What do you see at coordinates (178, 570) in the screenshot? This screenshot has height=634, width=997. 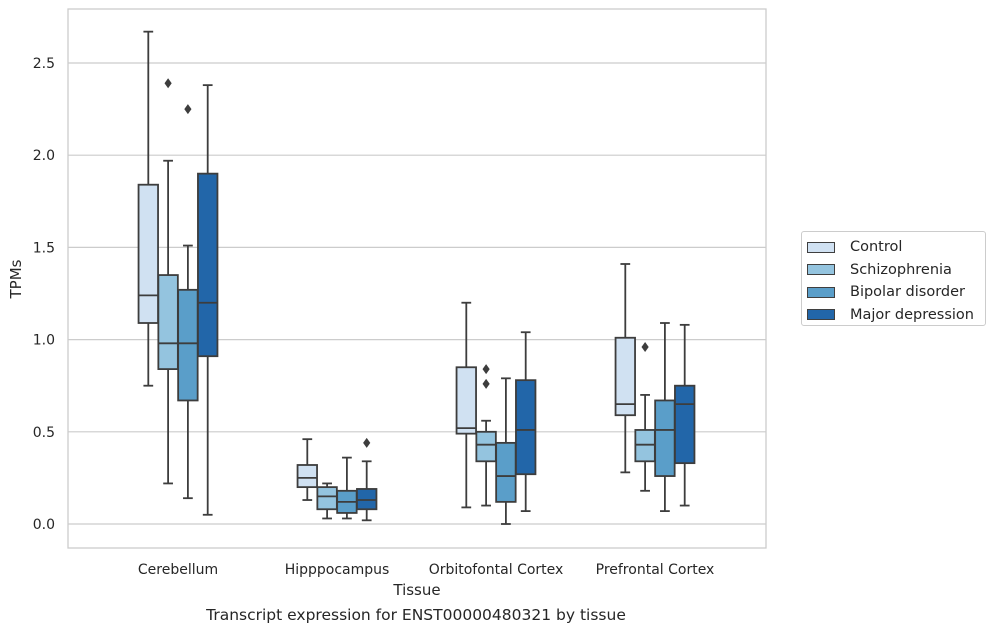 I see `x-tick-label: Cerebellum` at bounding box center [178, 570].